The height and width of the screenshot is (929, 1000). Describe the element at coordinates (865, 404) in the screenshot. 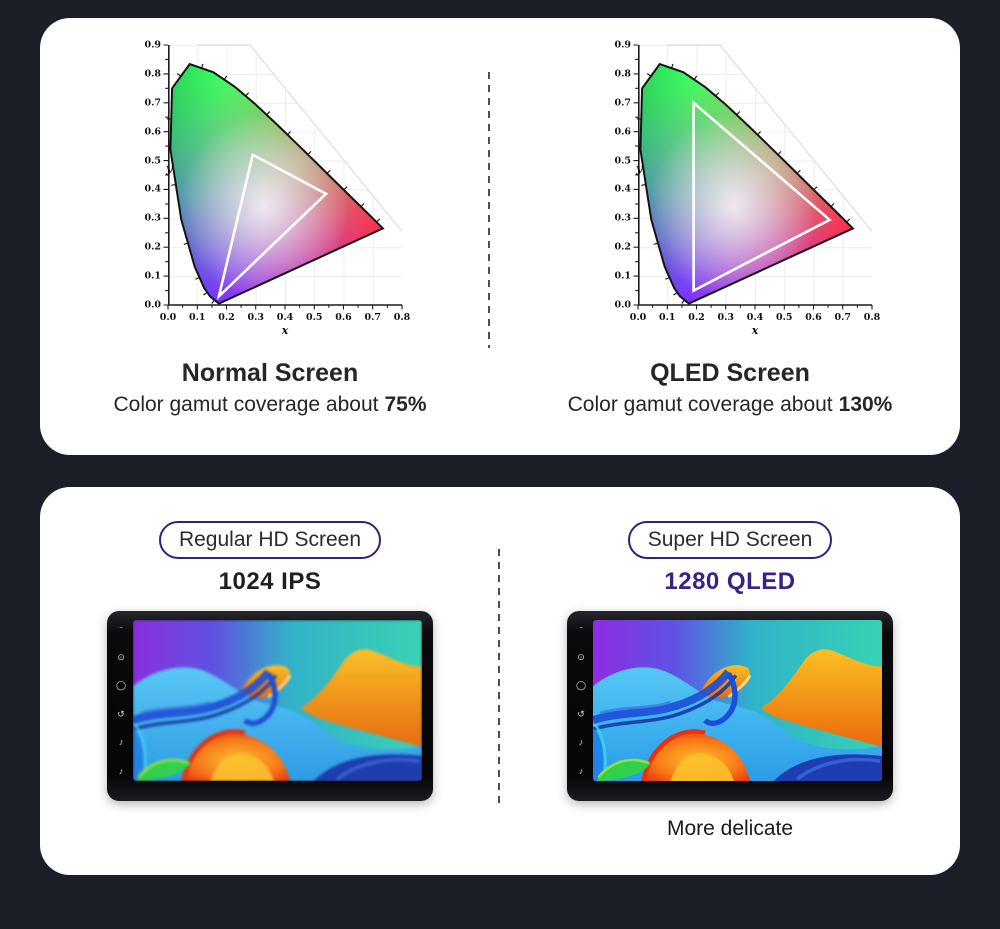

I see `coverage-value: 130%` at that location.